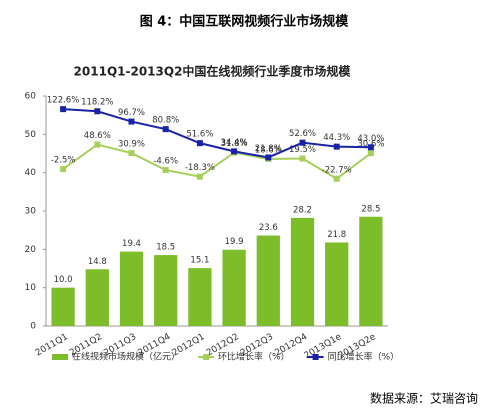 This screenshot has height=411, width=488. Describe the element at coordinates (126, 357) in the screenshot. I see `legend-label: 在线视频市场规模（亿元）` at that location.